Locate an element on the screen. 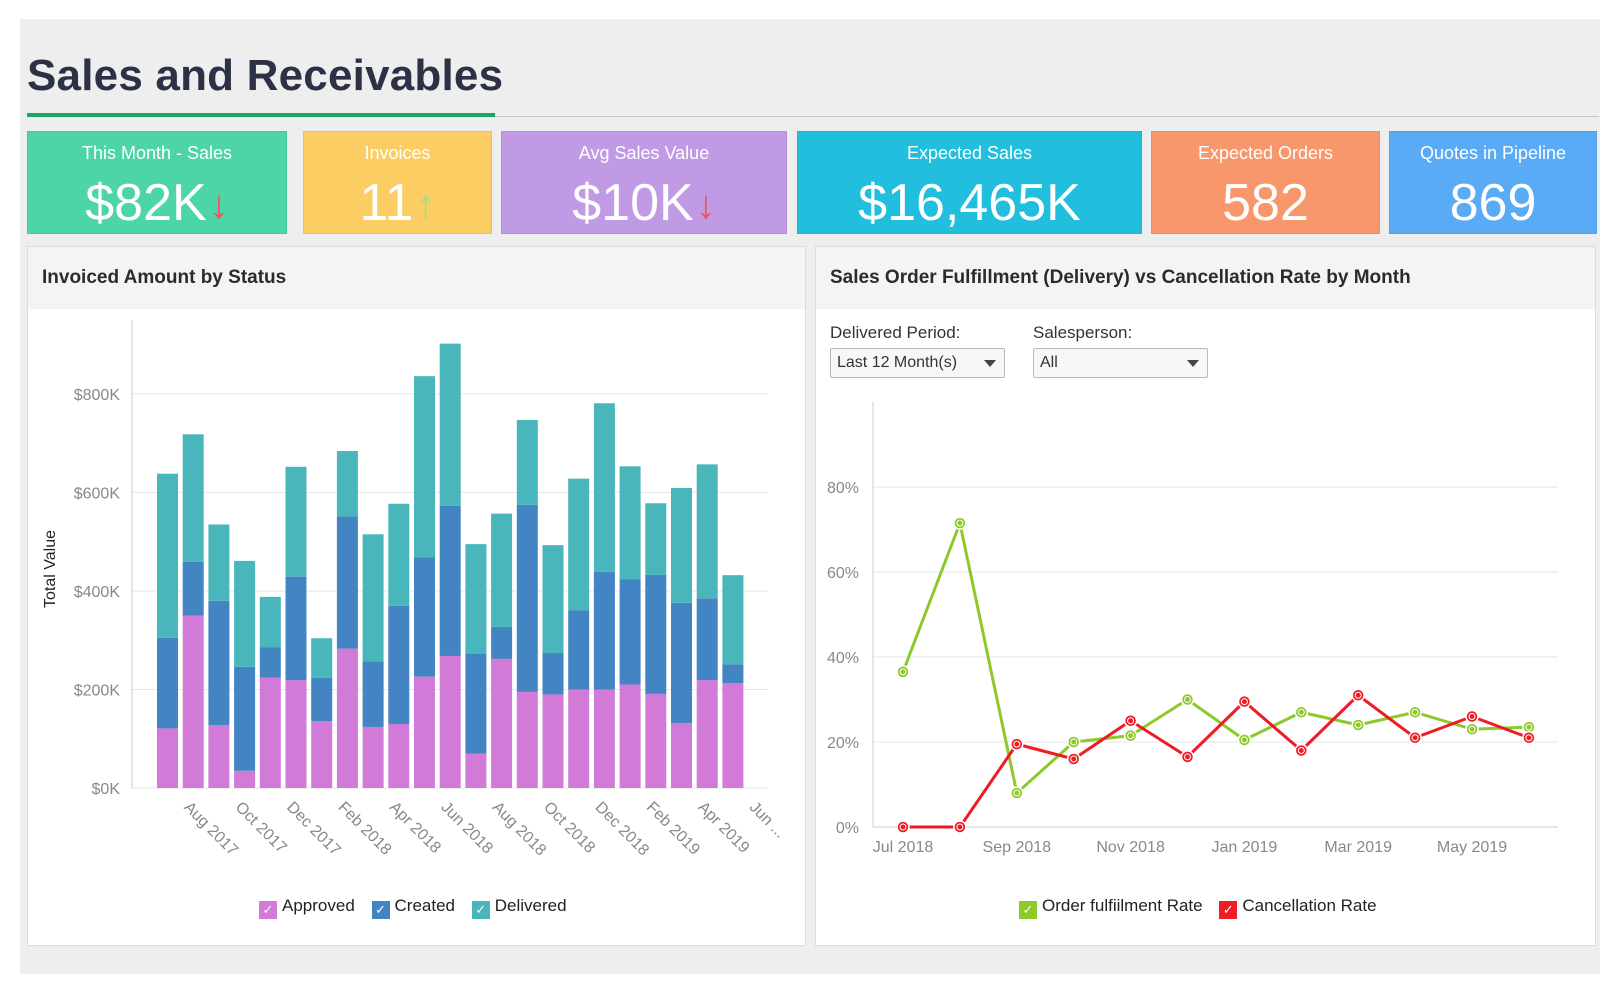 This screenshot has width=1620, height=994. kpi-value: 869 is located at coordinates (1493, 203).